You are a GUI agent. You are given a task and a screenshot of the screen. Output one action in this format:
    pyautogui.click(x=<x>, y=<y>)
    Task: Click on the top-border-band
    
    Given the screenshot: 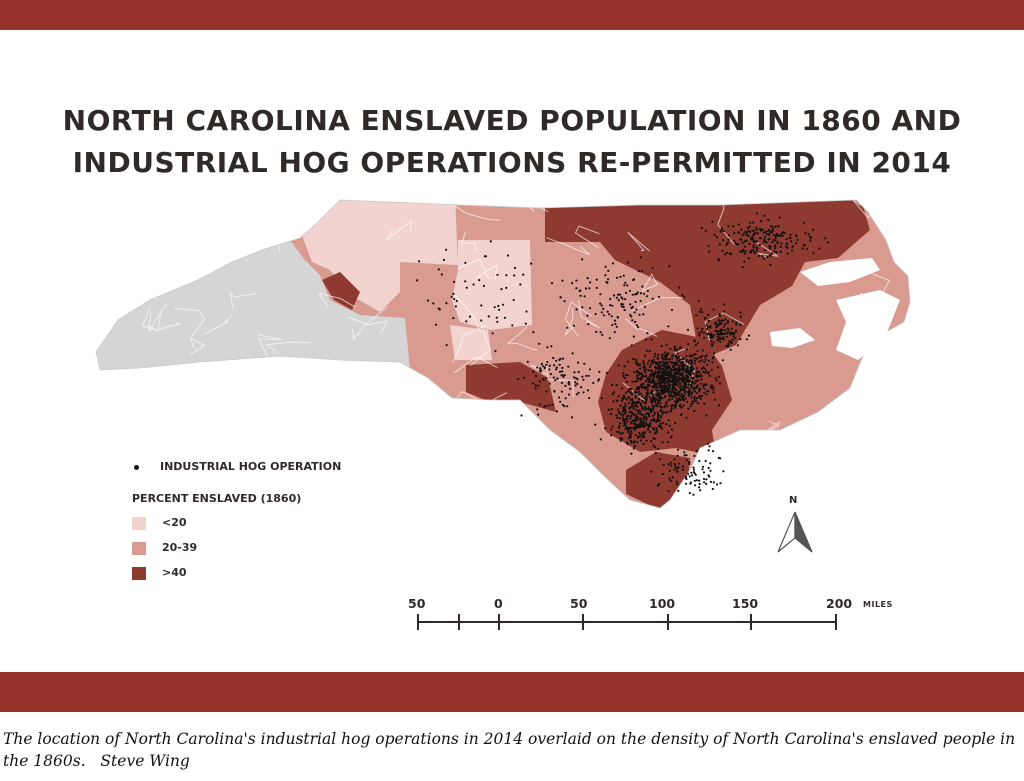 What is the action you would take?
    pyautogui.click(x=512, y=15)
    